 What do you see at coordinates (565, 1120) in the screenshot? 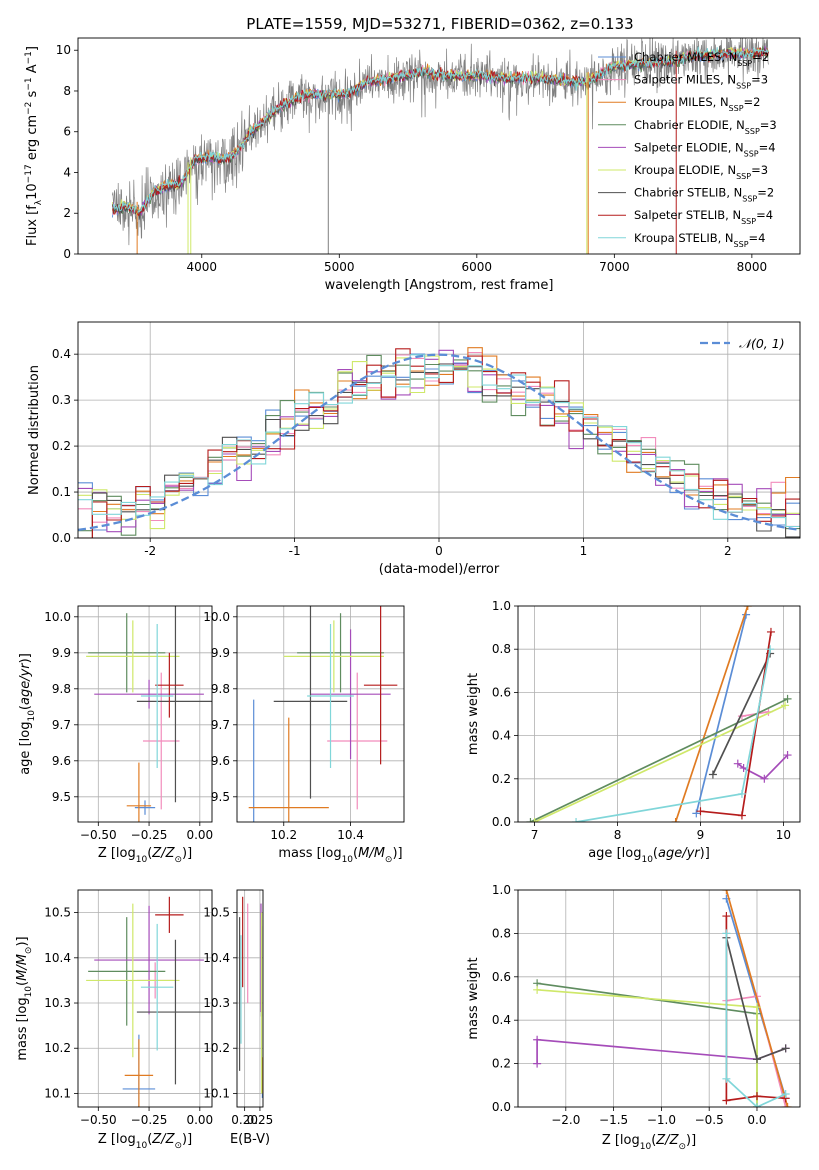
I see `x-tick-label-0: −2.0` at bounding box center [565, 1120].